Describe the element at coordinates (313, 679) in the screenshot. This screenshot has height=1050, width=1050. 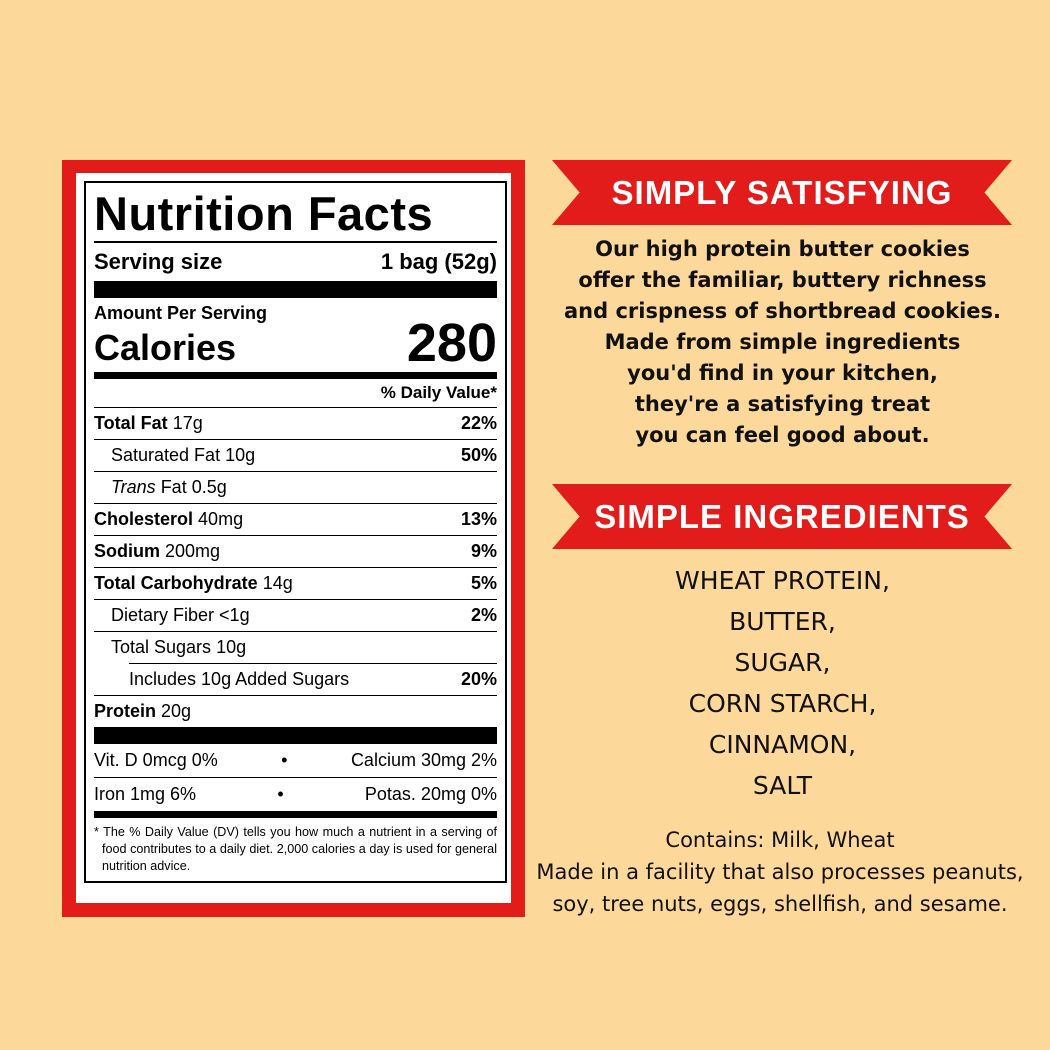
I see `nutrient-row: Includes 10g Added Sugars 20%` at that location.